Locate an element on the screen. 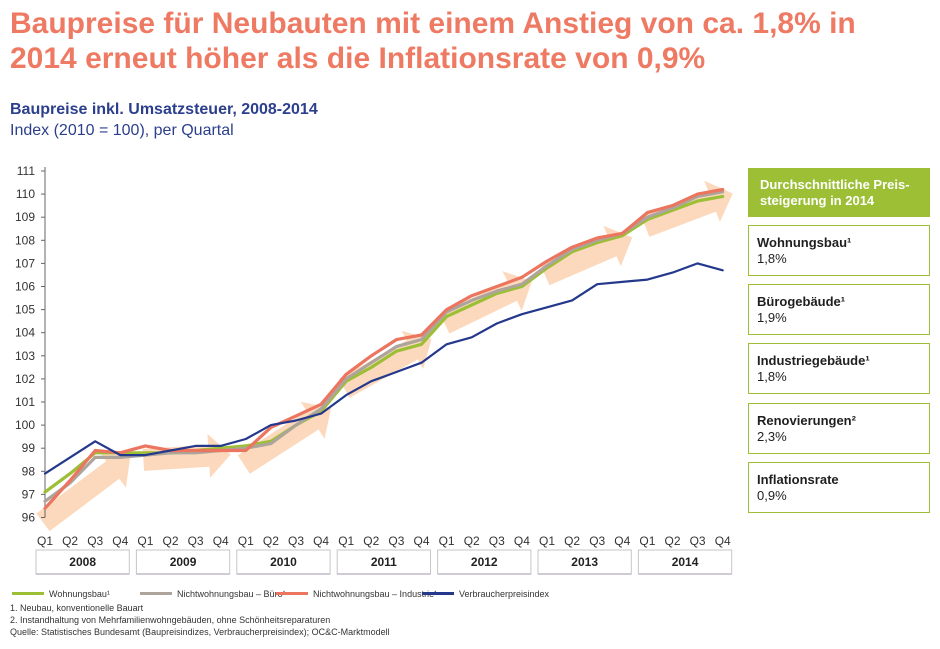  year-label: 2013 is located at coordinates (584, 562).